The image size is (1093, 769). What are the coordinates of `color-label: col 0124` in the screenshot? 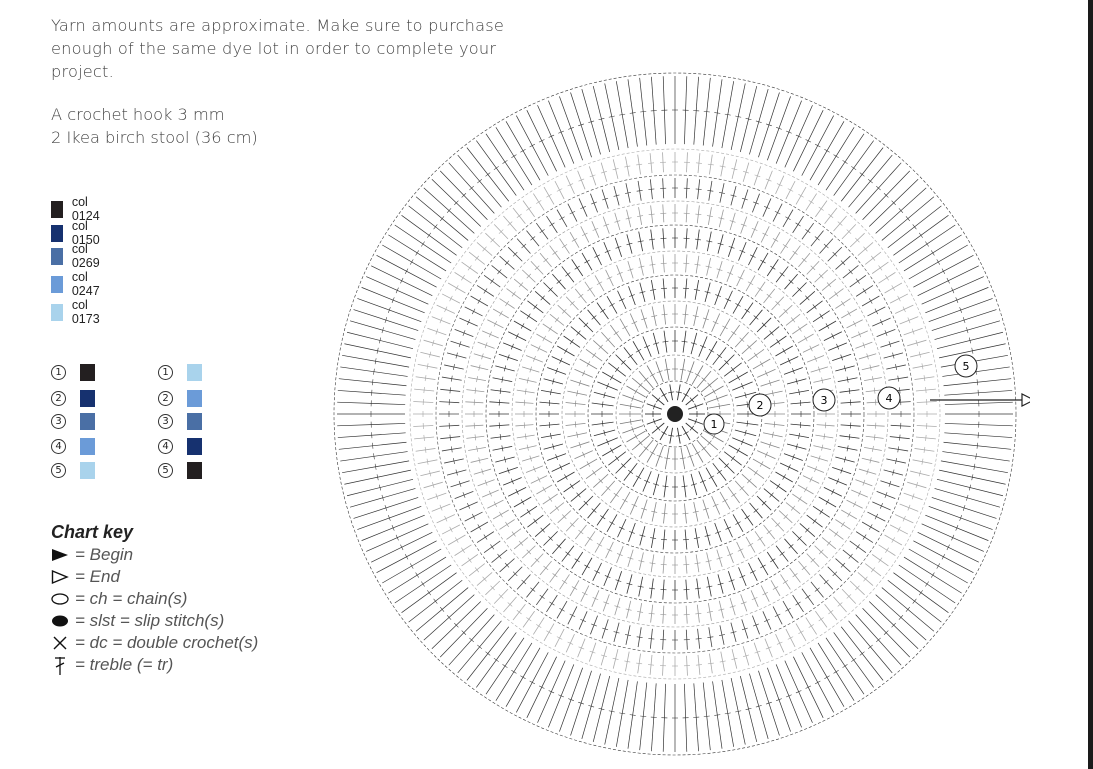 It's located at (85, 209).